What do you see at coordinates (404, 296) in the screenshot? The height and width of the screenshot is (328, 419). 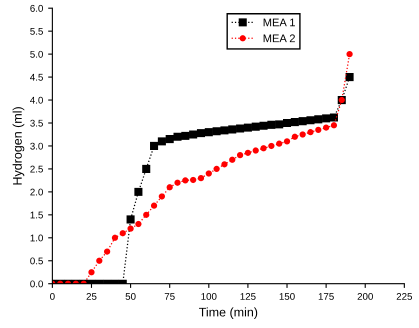 I see `x-tick-label: 225` at bounding box center [404, 296].